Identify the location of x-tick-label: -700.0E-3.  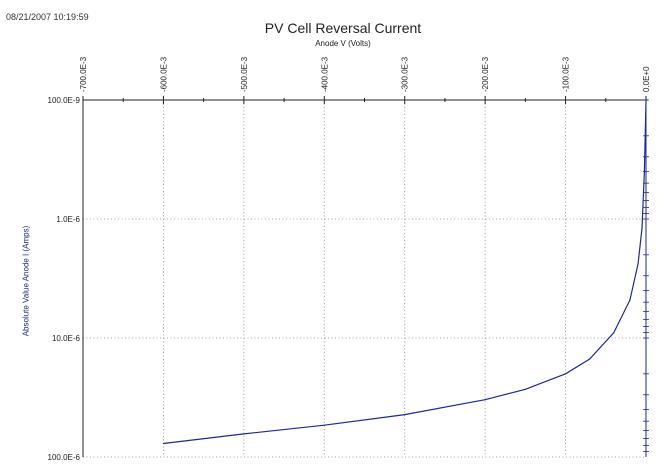
(83, 74).